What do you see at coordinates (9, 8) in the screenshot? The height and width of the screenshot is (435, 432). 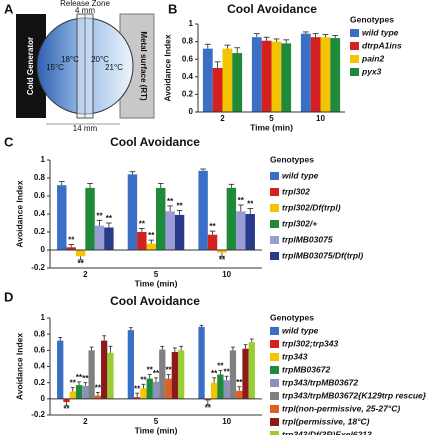 I see `panel-label: A` at bounding box center [9, 8].